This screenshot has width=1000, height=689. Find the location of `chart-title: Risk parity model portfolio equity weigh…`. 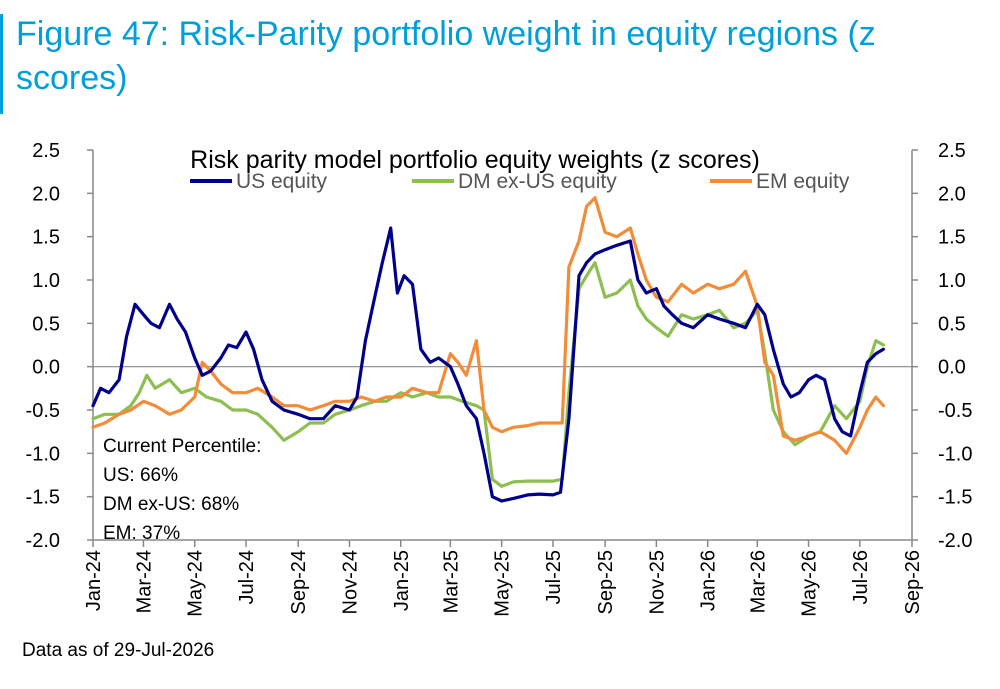

chart-title: Risk parity model portfolio equity weigh… is located at coordinates (475, 160).